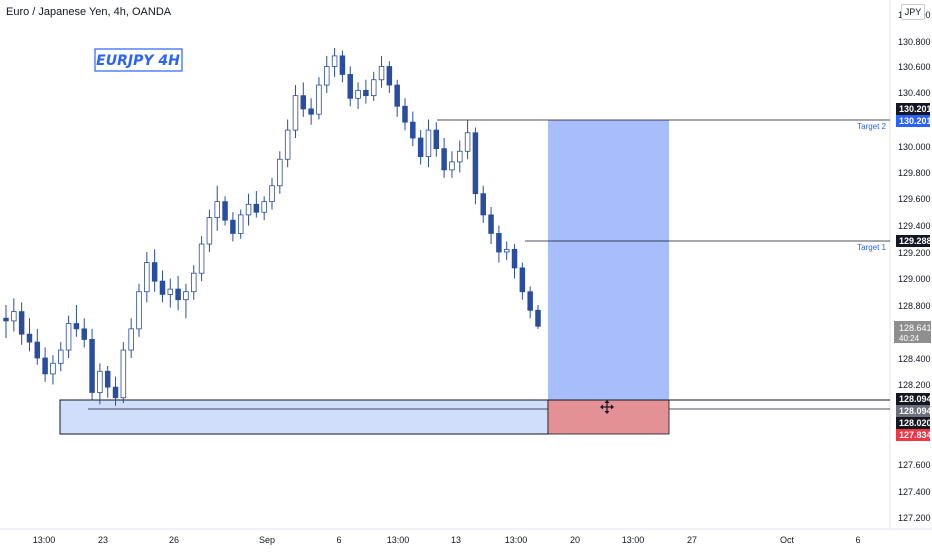 The width and height of the screenshot is (932, 555). Describe the element at coordinates (914, 253) in the screenshot. I see `price-tick: 129.200` at that location.